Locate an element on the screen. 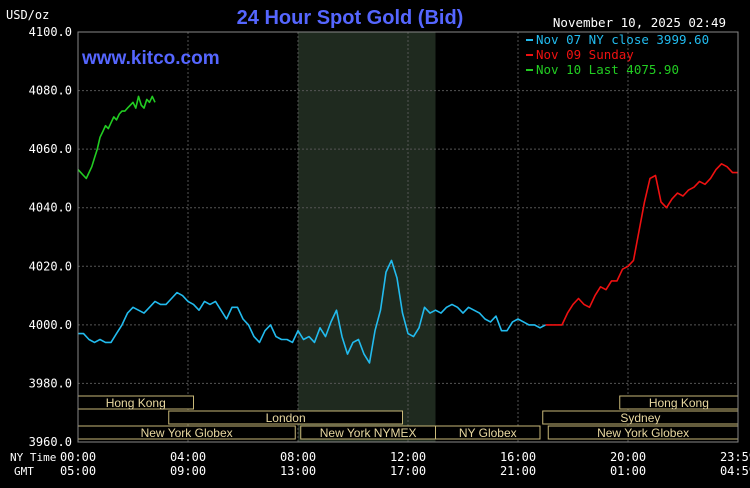 The width and height of the screenshot is (750, 488). x-tick-label-gmt: 01:00 is located at coordinates (628, 471).